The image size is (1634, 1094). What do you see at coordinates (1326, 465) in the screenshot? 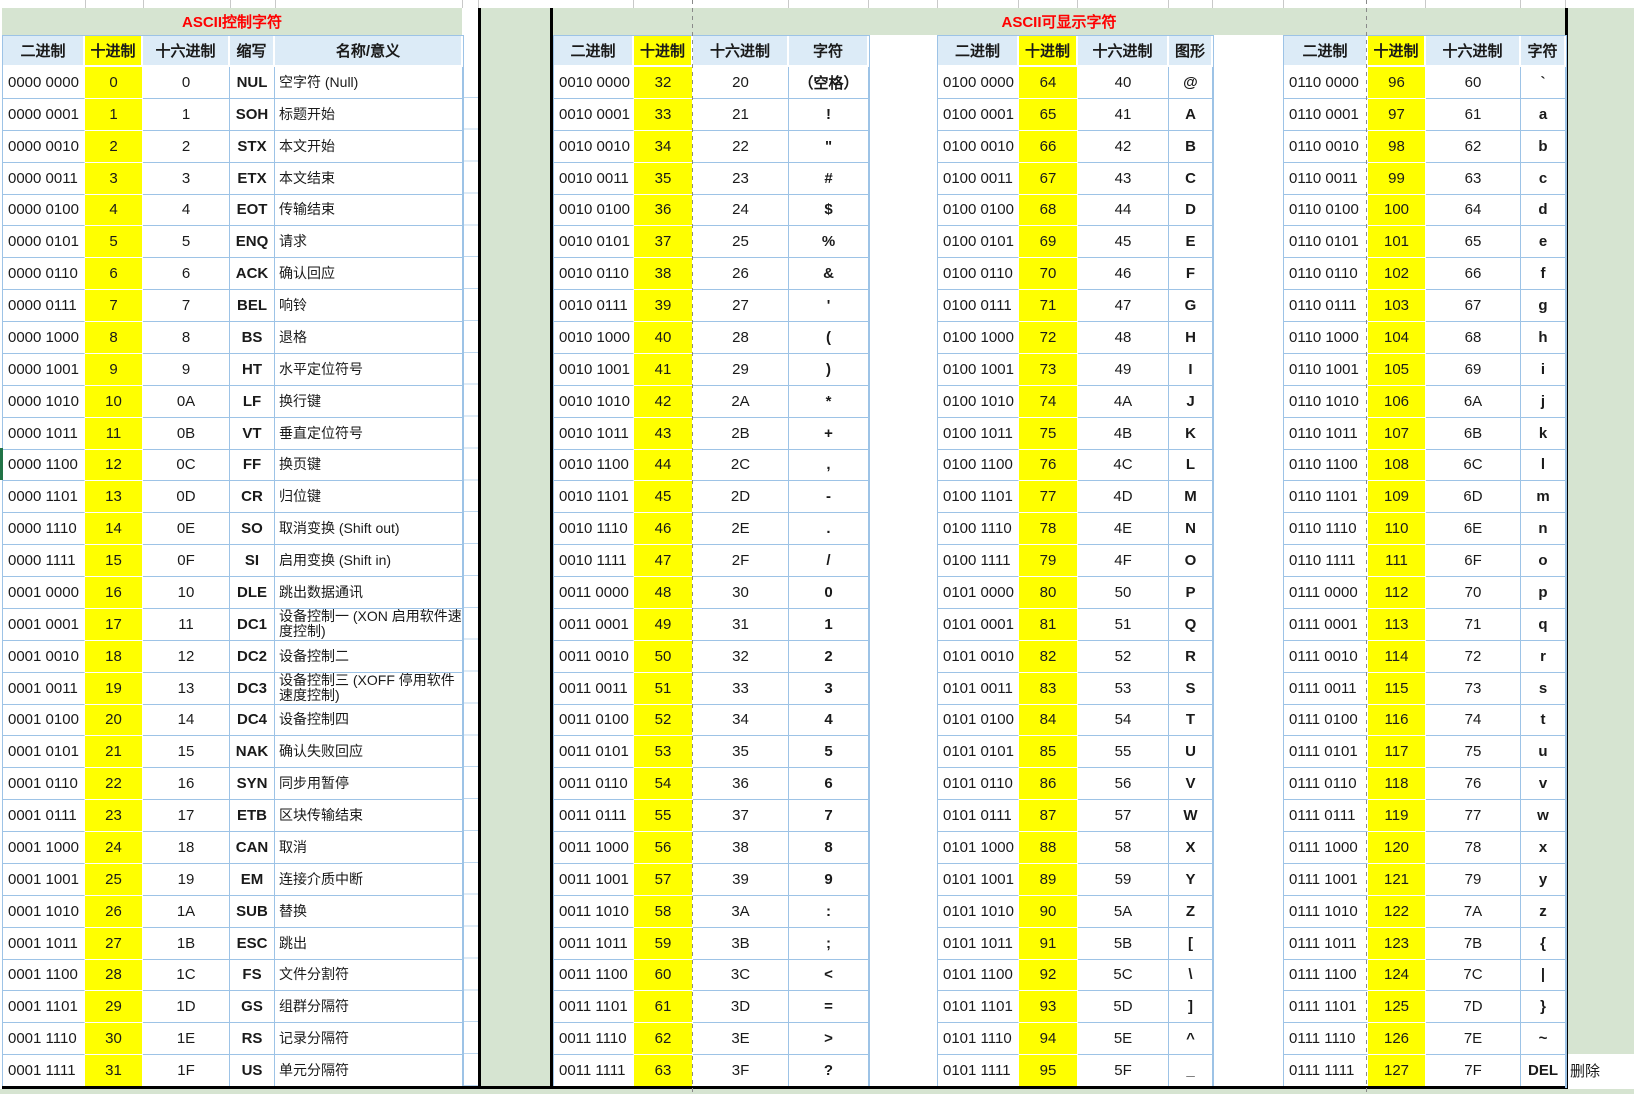
I see `cell: 0110 1100` at bounding box center [1326, 465].